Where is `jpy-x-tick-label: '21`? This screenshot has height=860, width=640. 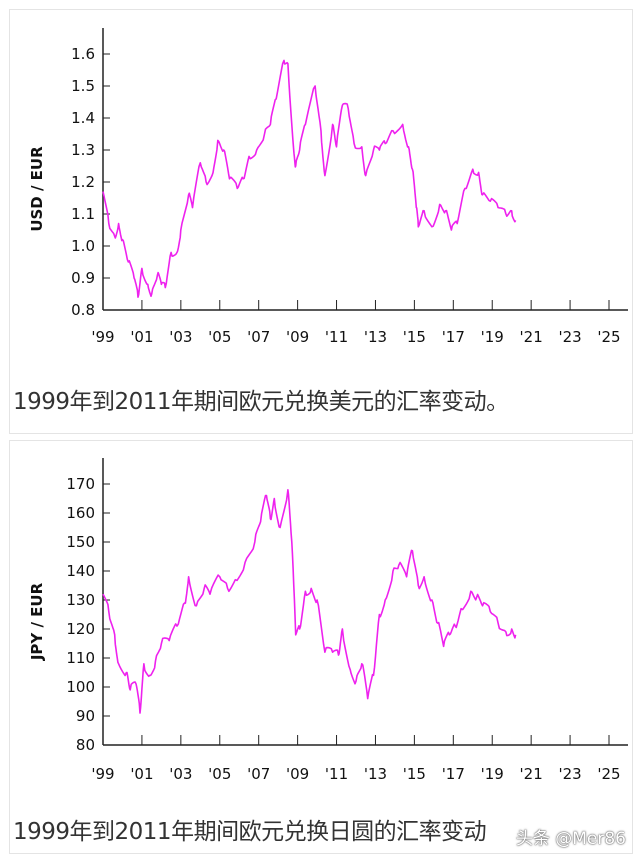 jpy-x-tick-label: '21 is located at coordinates (531, 774).